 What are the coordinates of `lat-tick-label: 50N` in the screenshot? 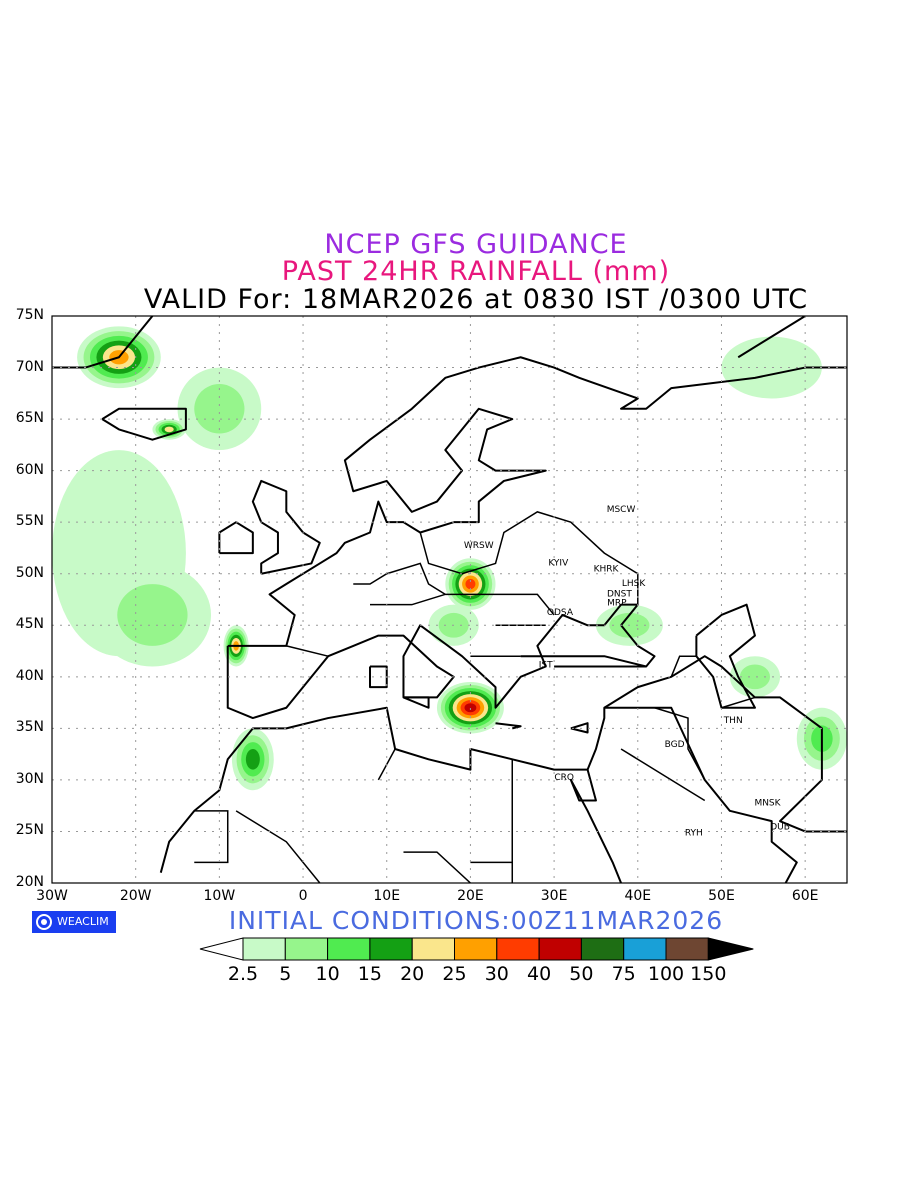 It's located at (29, 572).